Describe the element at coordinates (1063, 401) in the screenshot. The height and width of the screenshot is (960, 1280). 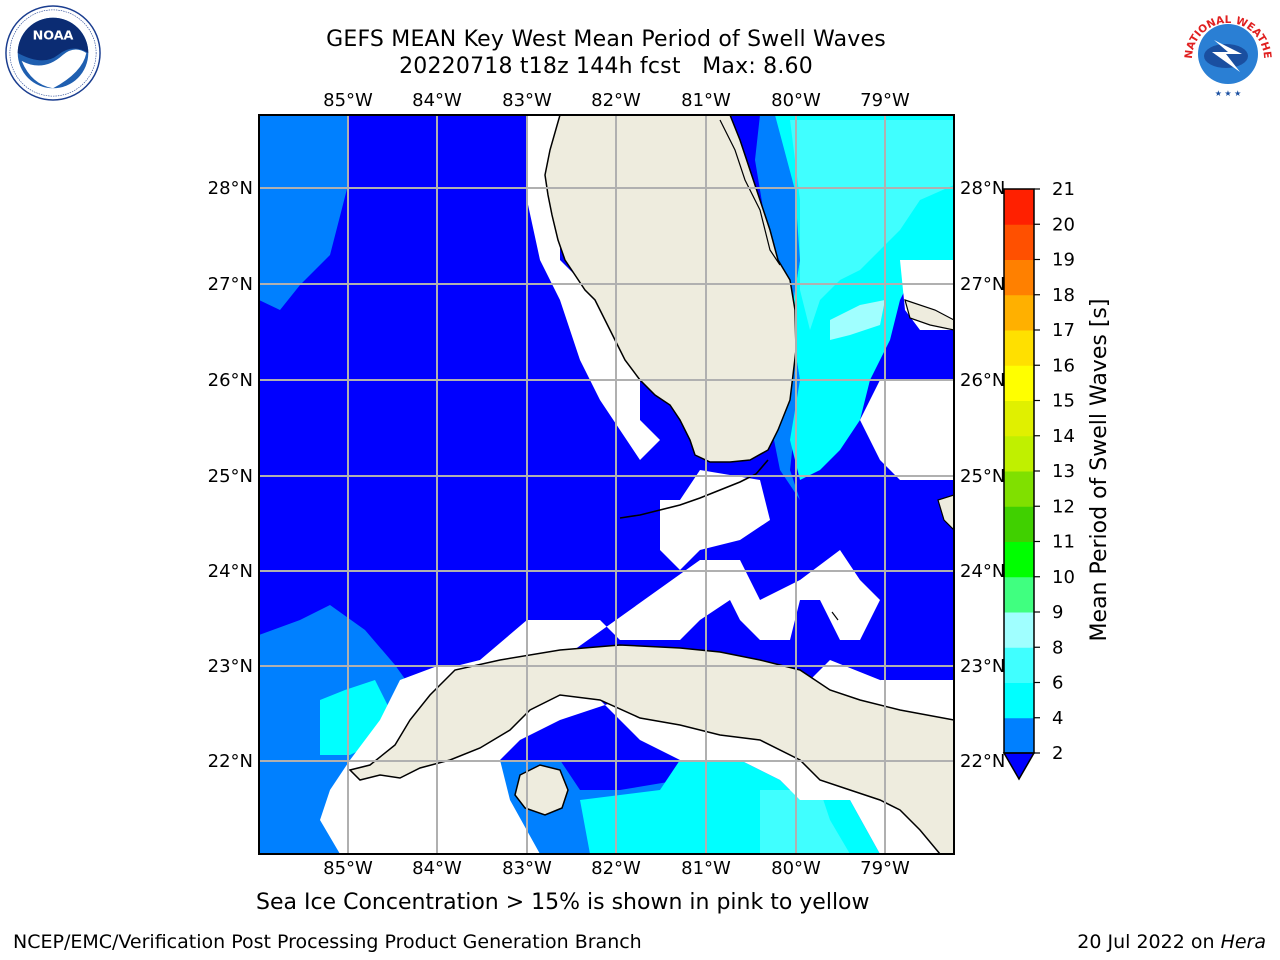
I see `colorbar-tick-label: 15` at that location.